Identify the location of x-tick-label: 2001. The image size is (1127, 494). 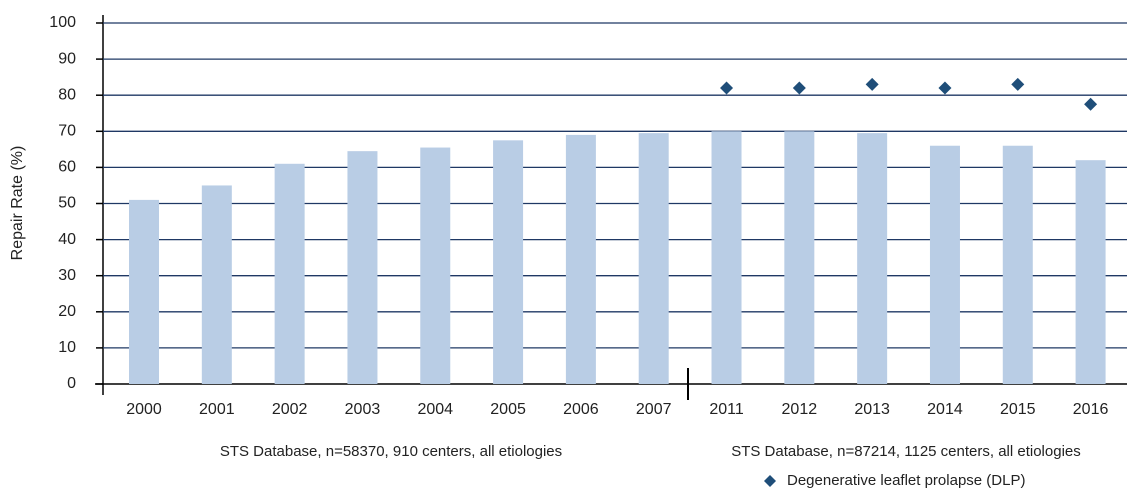
(217, 409).